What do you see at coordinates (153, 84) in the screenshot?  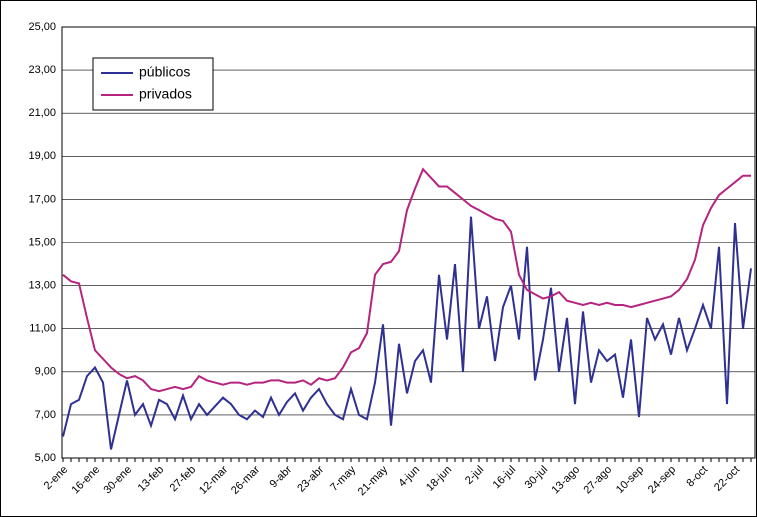 I see `legend-box` at bounding box center [153, 84].